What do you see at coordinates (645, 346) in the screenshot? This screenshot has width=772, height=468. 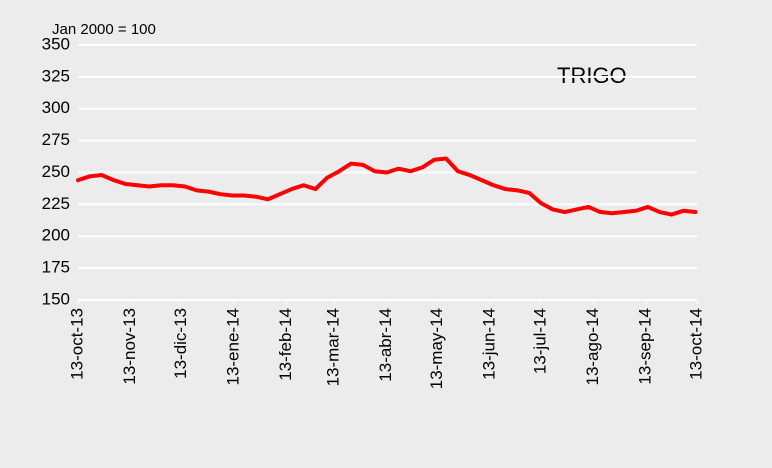 I see `x-tick-label: 13-sep-14` at bounding box center [645, 346].